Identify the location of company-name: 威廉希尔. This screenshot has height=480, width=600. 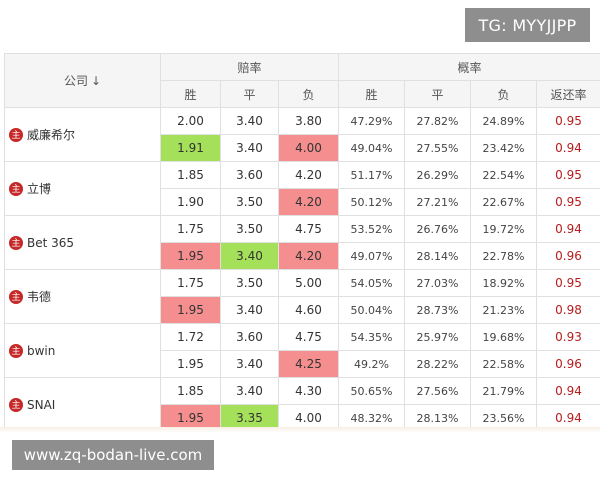
(51, 135).